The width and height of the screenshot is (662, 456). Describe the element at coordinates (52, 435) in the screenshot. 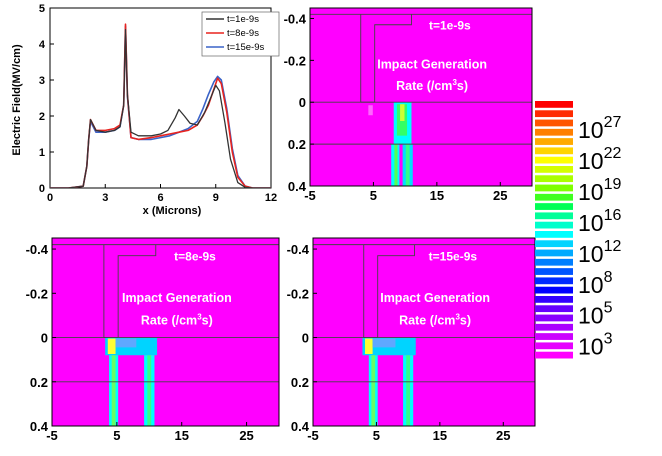

I see `x-tick-label: -5` at that location.